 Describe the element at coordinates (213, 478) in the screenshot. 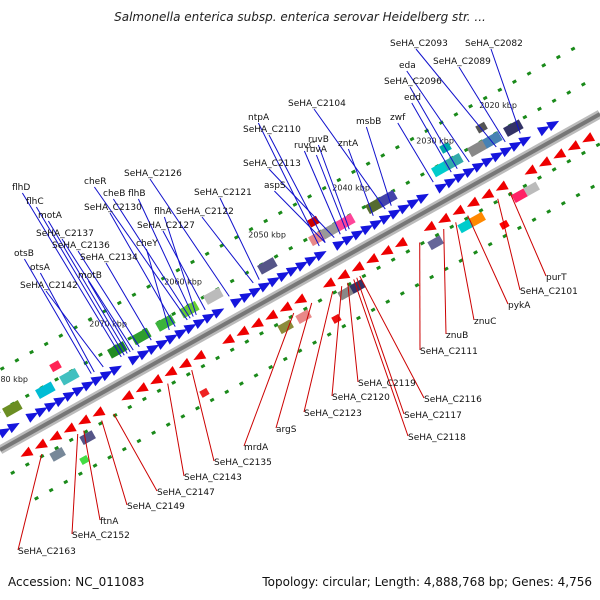

I see `reverse-gene-label: SeHA_C2143` at that location.